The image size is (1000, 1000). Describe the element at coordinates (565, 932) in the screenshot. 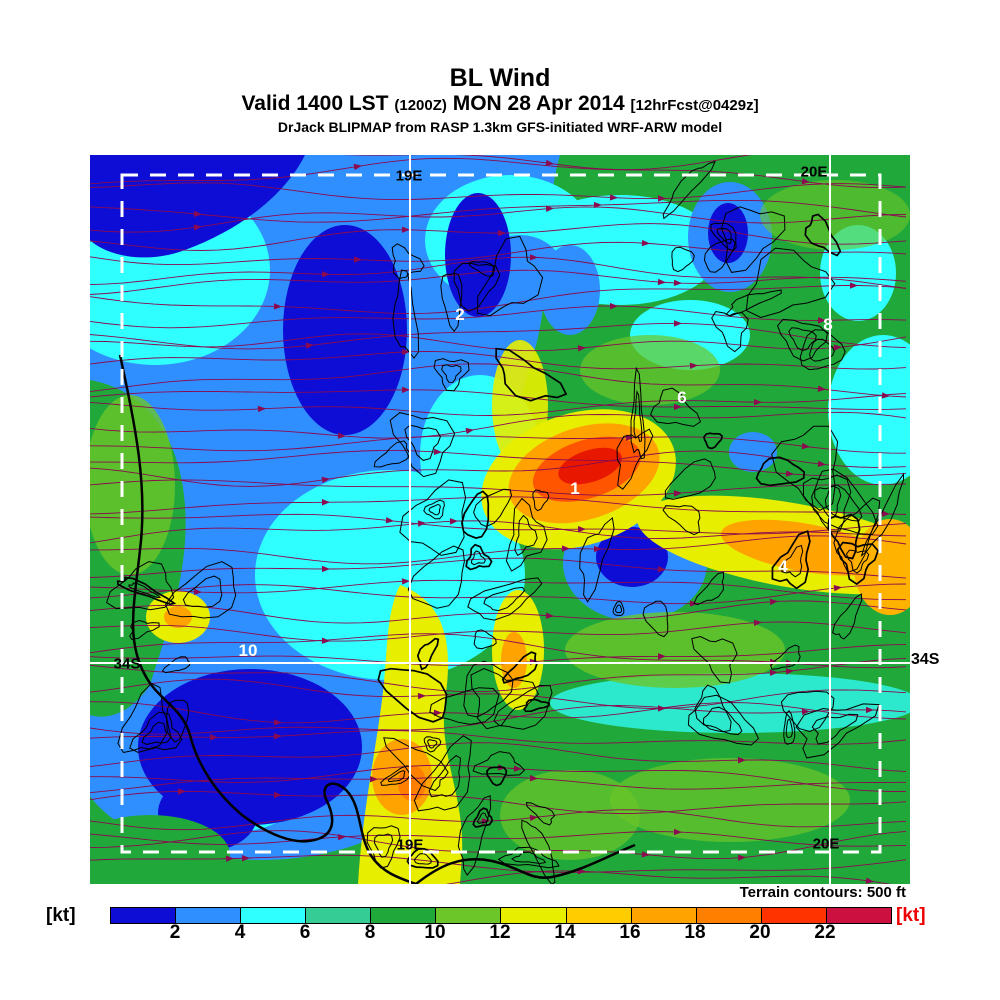

I see `colorbar-tick: 14` at that location.